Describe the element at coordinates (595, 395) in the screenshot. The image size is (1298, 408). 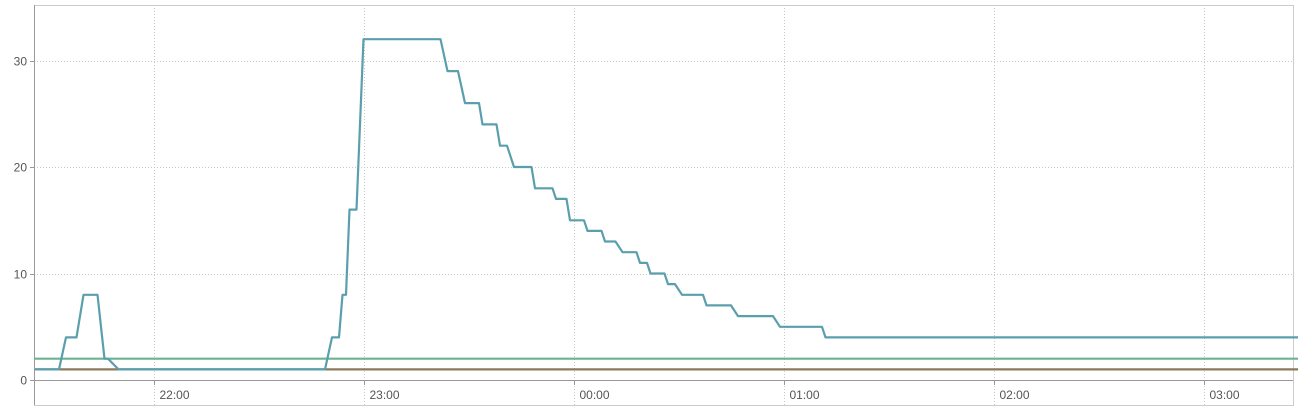
I see `x-tick-label: 00:00` at that location.